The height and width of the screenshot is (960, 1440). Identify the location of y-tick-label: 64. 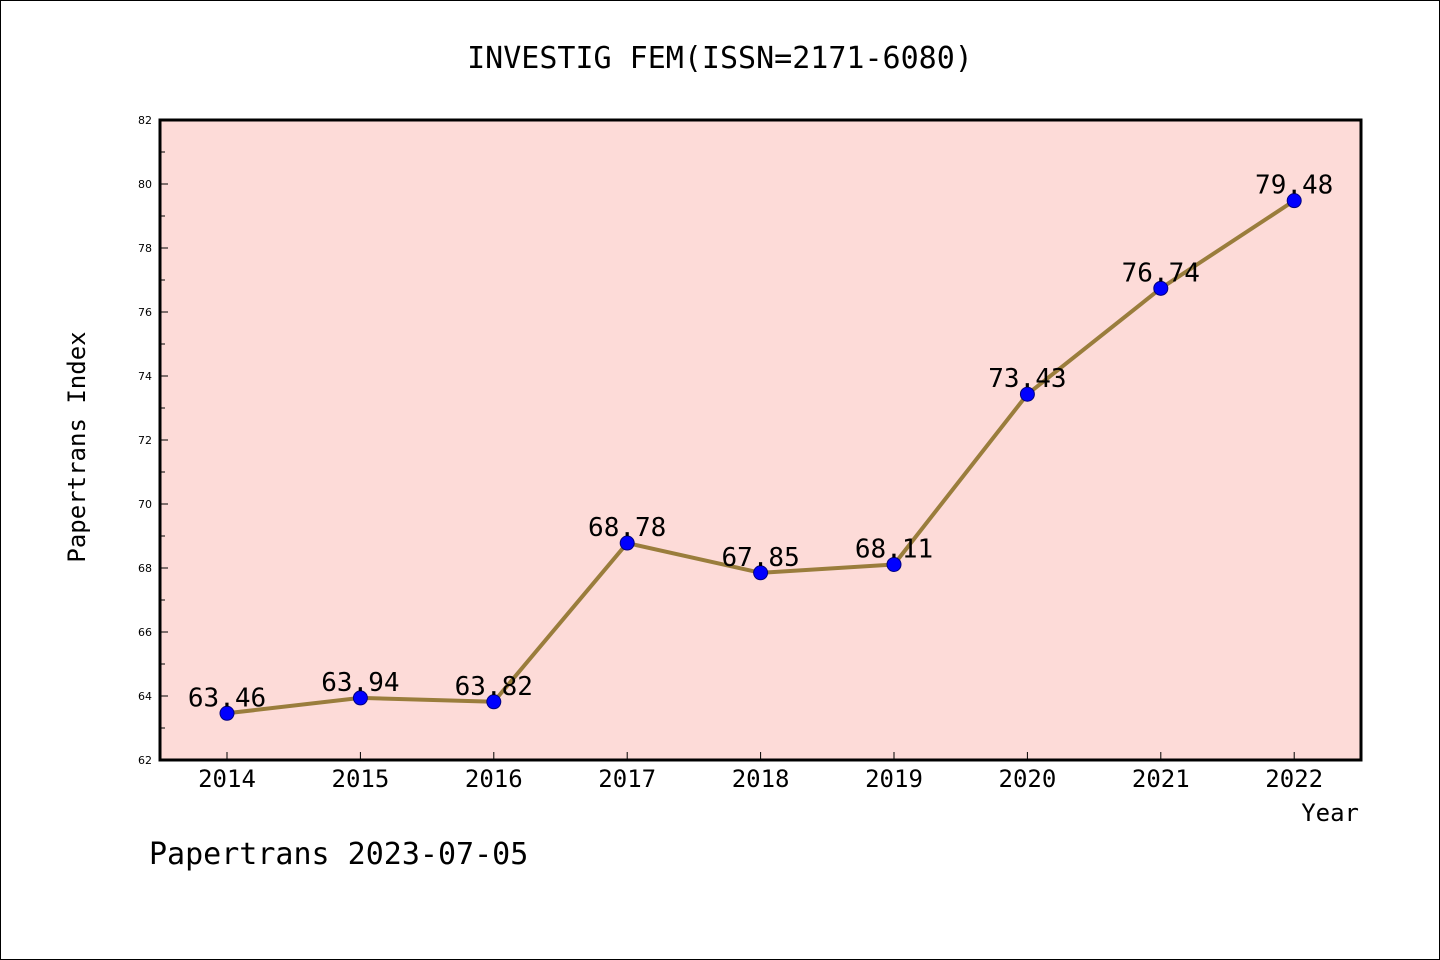
(145, 696).